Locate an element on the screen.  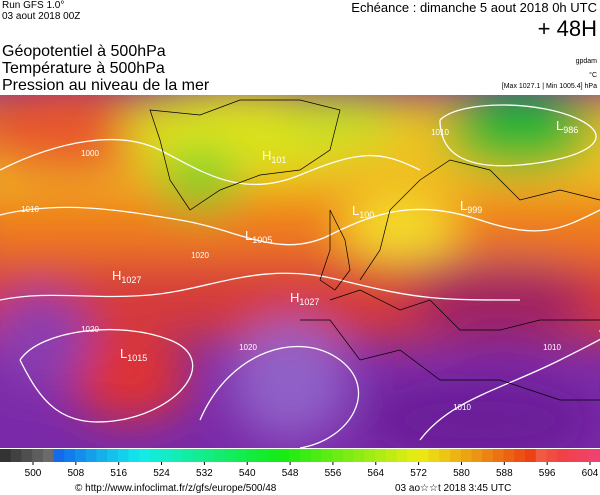
run: Run GFS 1.0° is located at coordinates (33, 5).